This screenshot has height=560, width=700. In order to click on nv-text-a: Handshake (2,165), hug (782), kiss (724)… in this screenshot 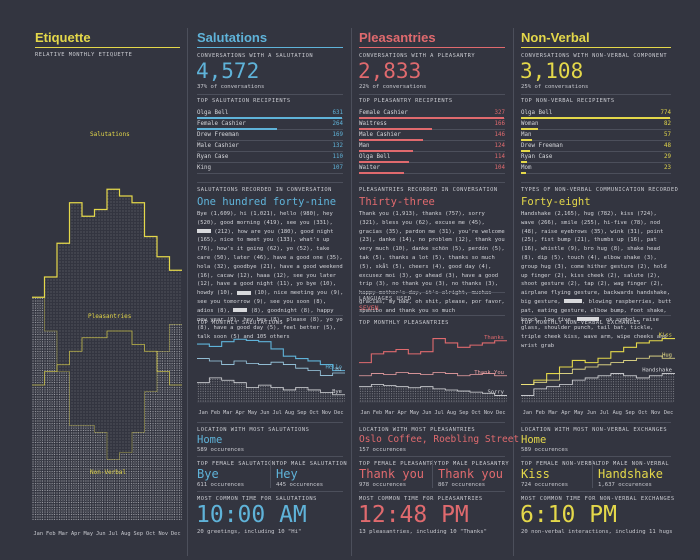, I will do `click(596, 258)`.